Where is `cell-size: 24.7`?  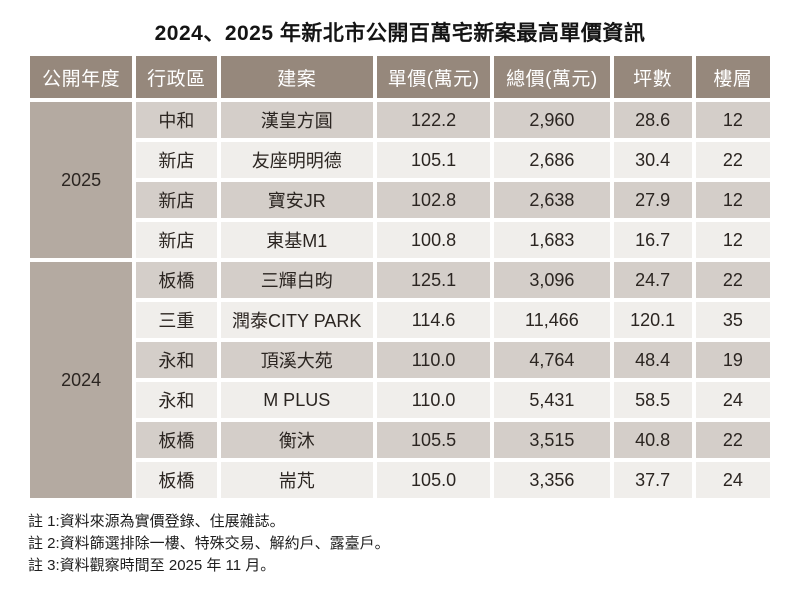 cell-size: 24.7 is located at coordinates (652, 280).